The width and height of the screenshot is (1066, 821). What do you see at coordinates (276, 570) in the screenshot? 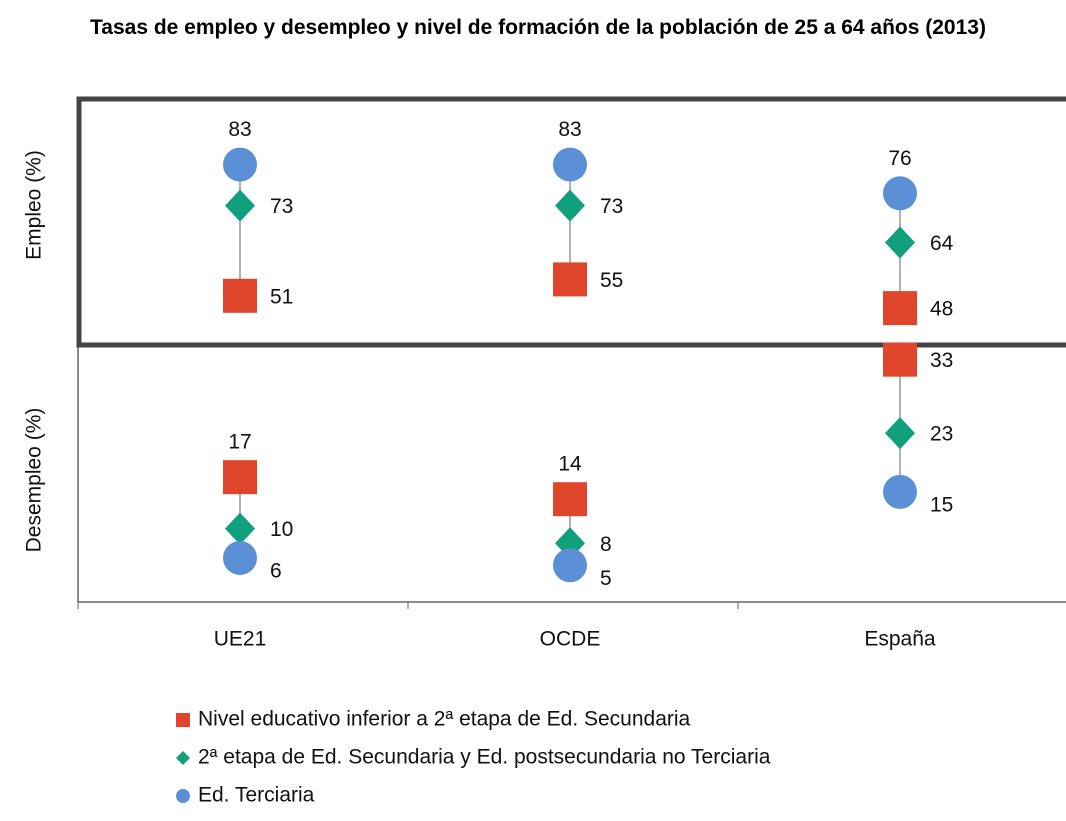
I see `data-label: 6` at bounding box center [276, 570].